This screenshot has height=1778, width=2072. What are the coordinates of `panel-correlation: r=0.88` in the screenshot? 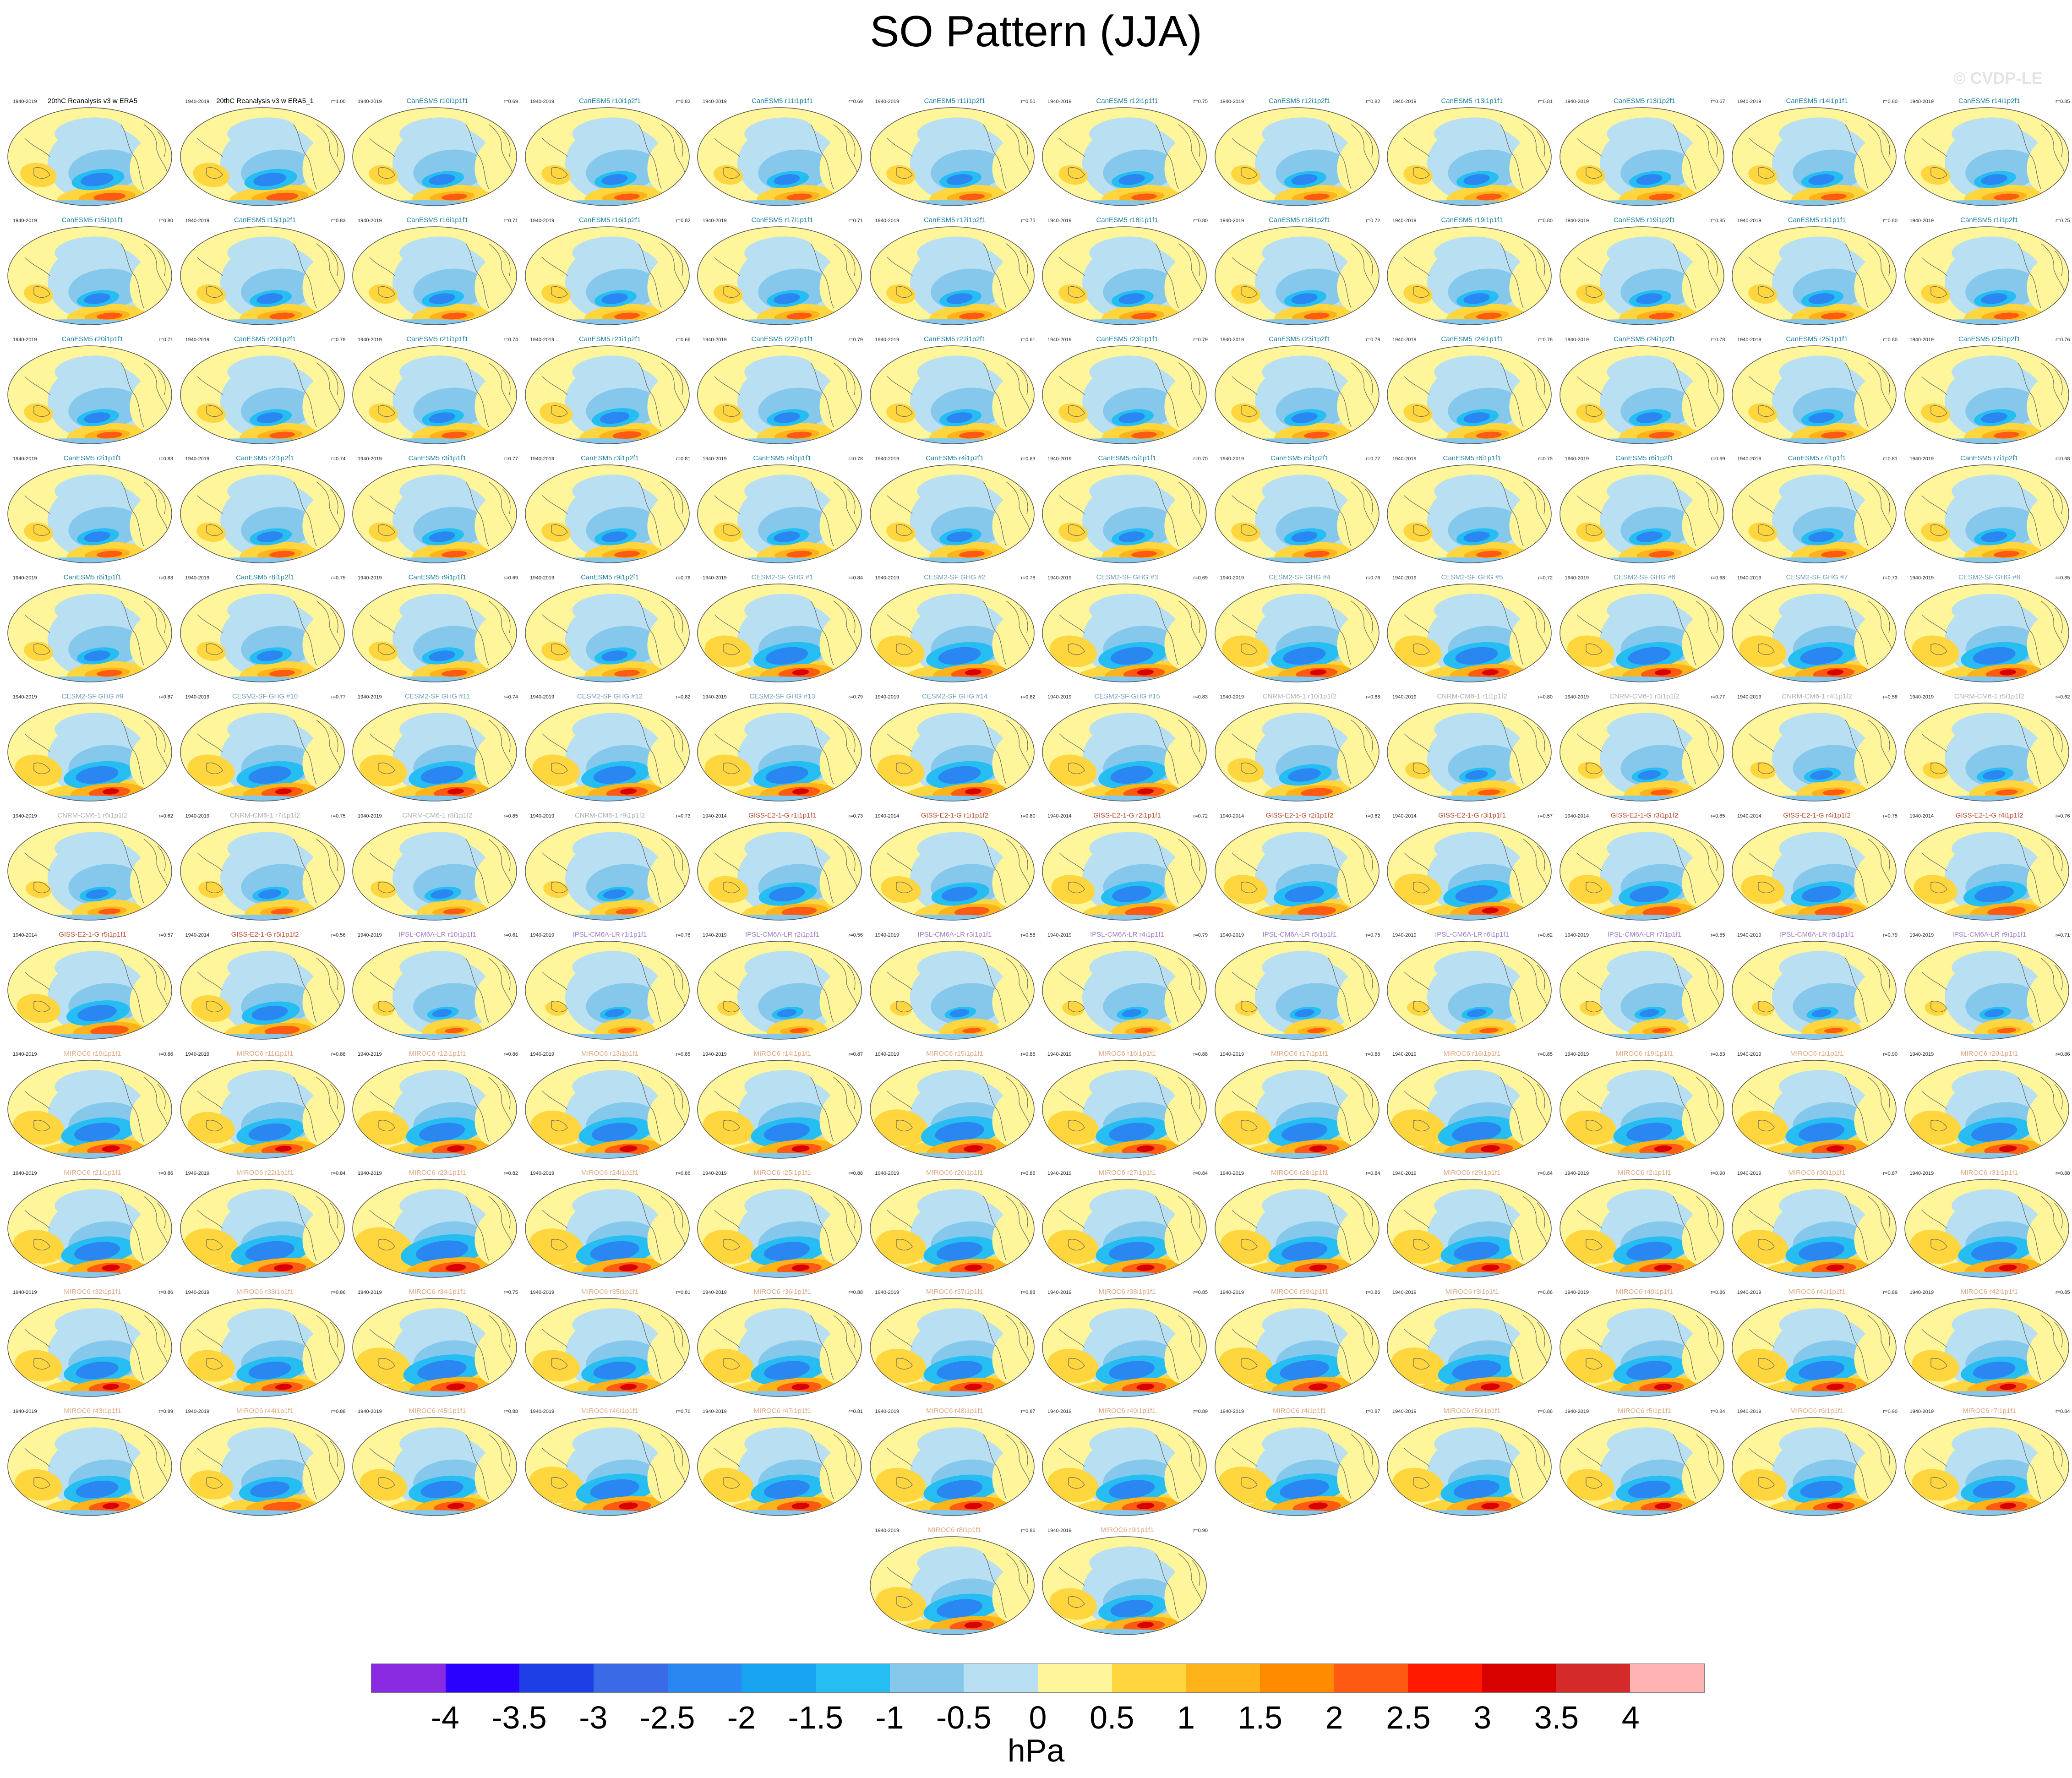 It's located at (856, 1292).